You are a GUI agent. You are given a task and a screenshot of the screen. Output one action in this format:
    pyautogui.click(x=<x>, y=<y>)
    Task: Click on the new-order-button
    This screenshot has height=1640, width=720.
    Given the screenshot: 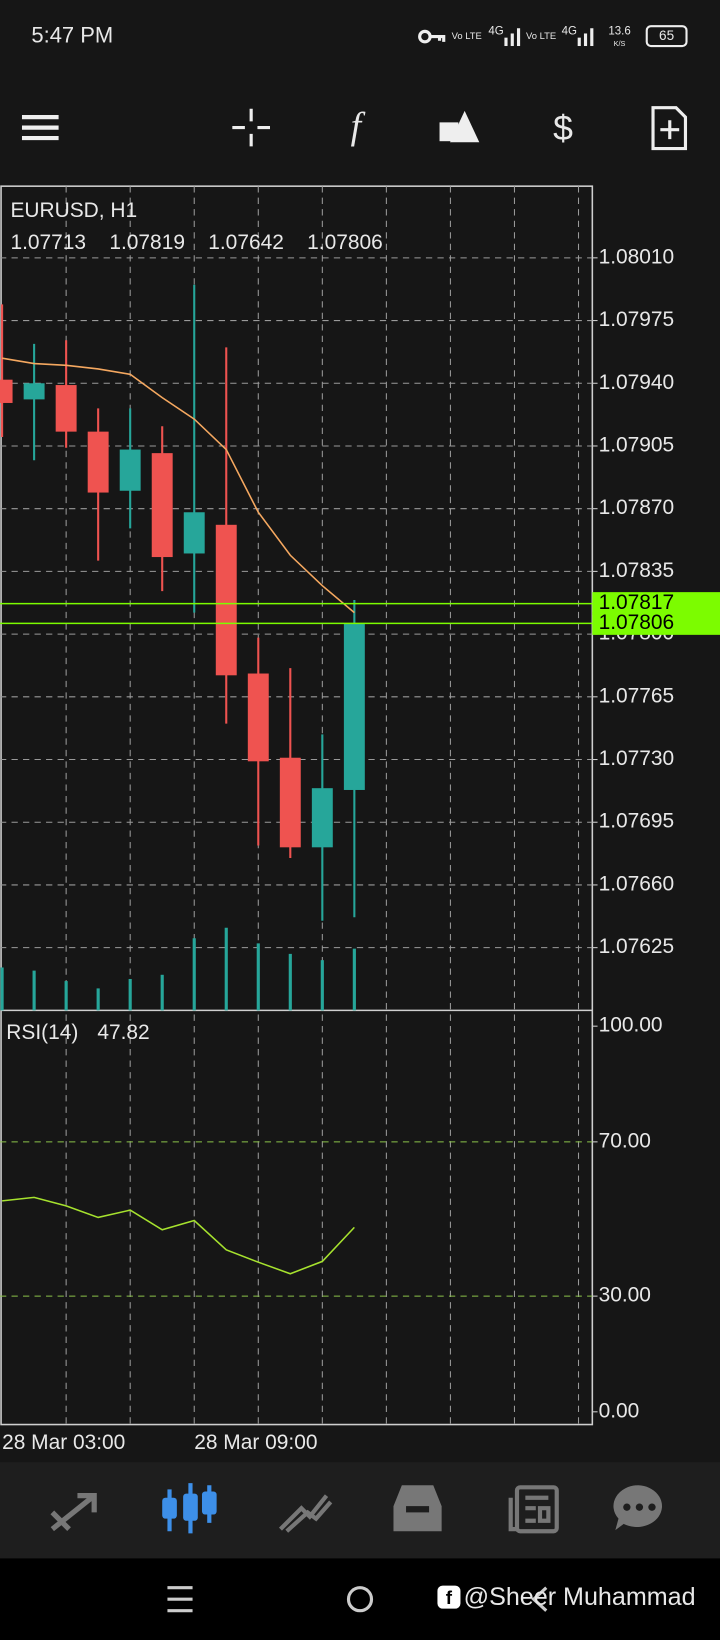 What is the action you would take?
    pyautogui.click(x=669, y=128)
    